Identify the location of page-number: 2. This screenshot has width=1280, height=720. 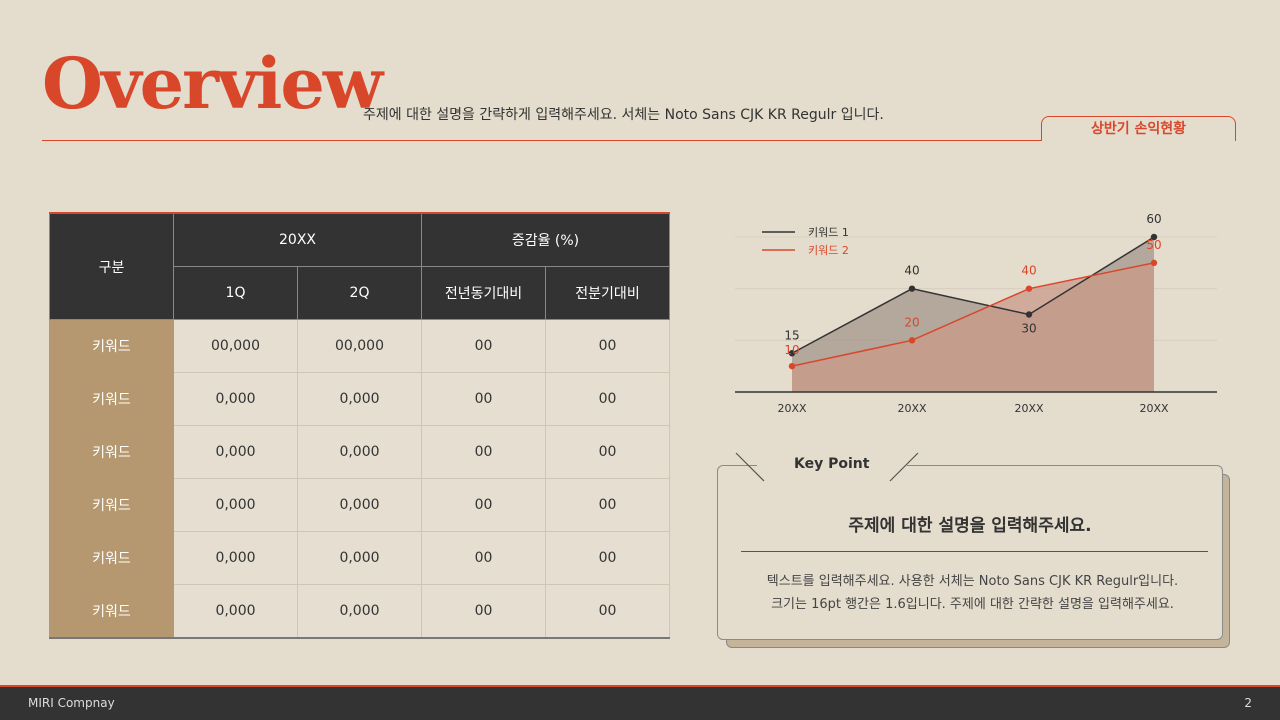
(1248, 703).